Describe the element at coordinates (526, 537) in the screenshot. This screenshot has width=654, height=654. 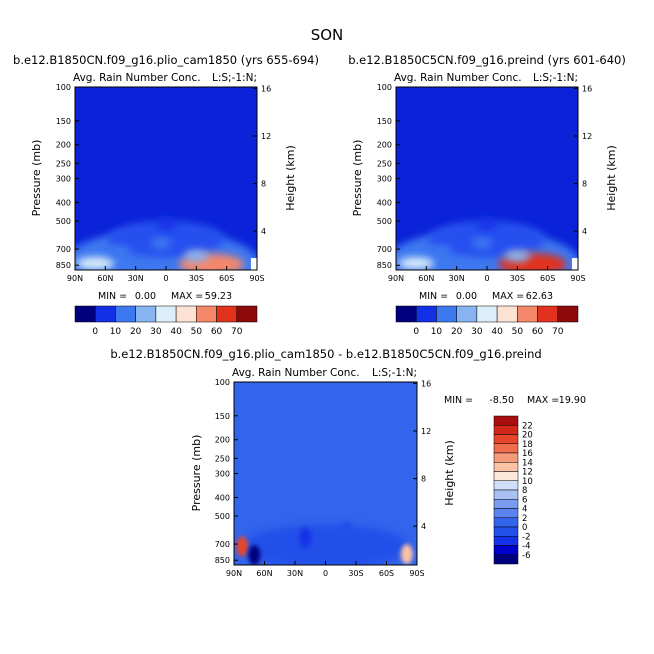
I see `colorbar-label: -2` at that location.